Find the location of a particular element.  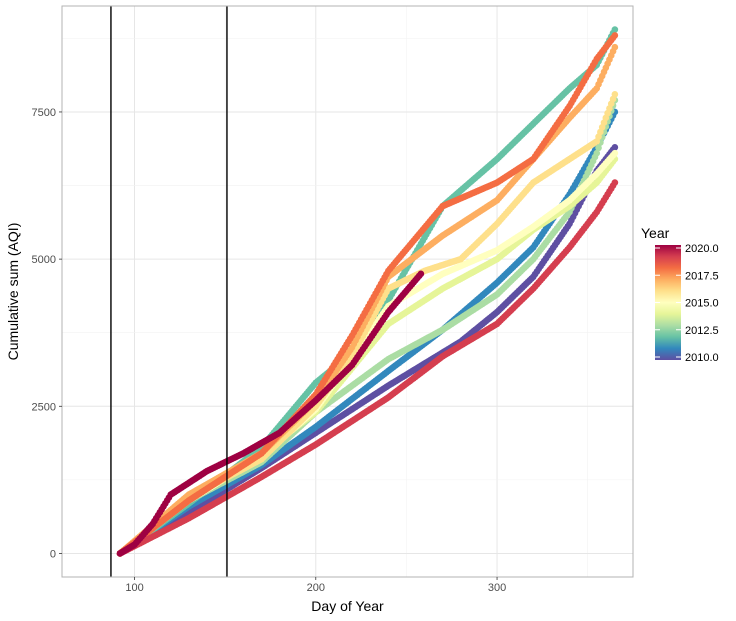

x-tick-label: 300 is located at coordinates (497, 588).